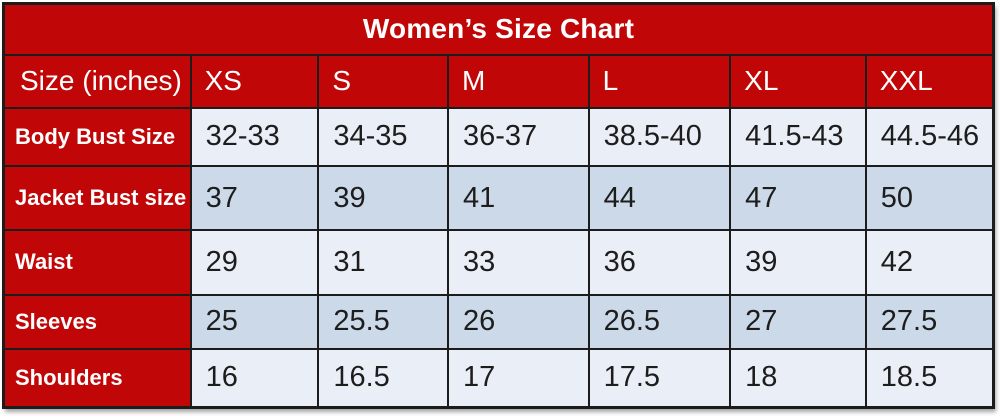 The width and height of the screenshot is (1000, 416). I want to click on row-label-waist: Waist, so click(97, 262).